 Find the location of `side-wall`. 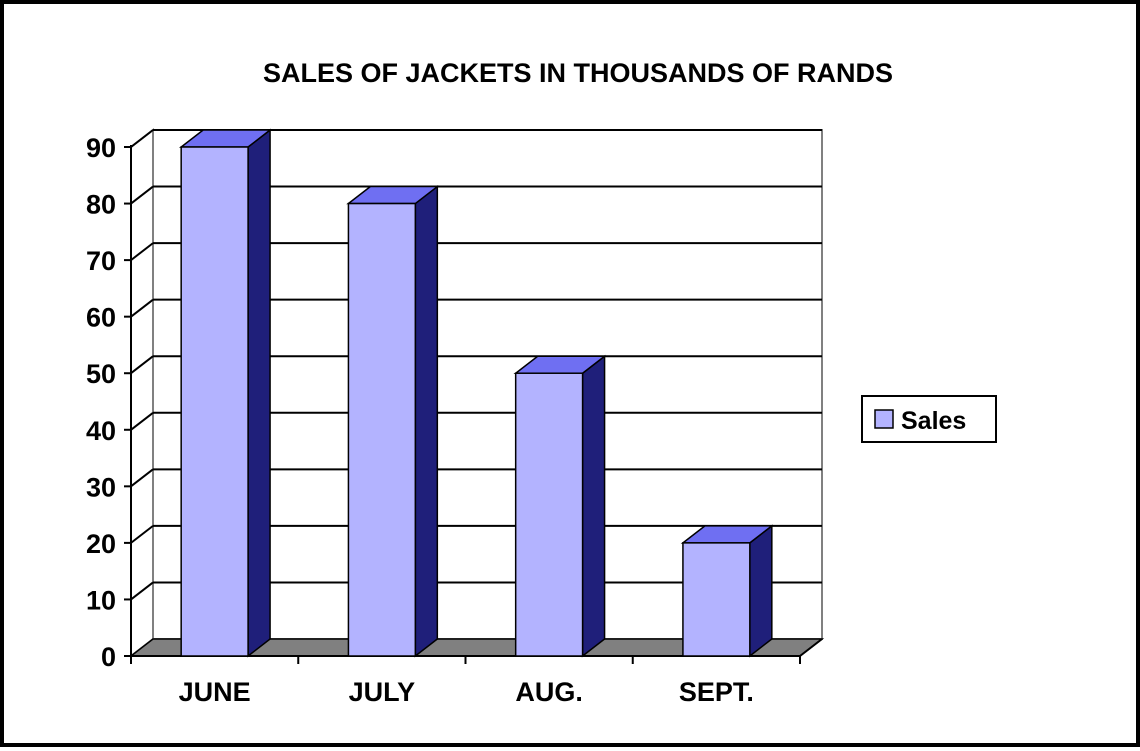

side-wall is located at coordinates (142, 393).